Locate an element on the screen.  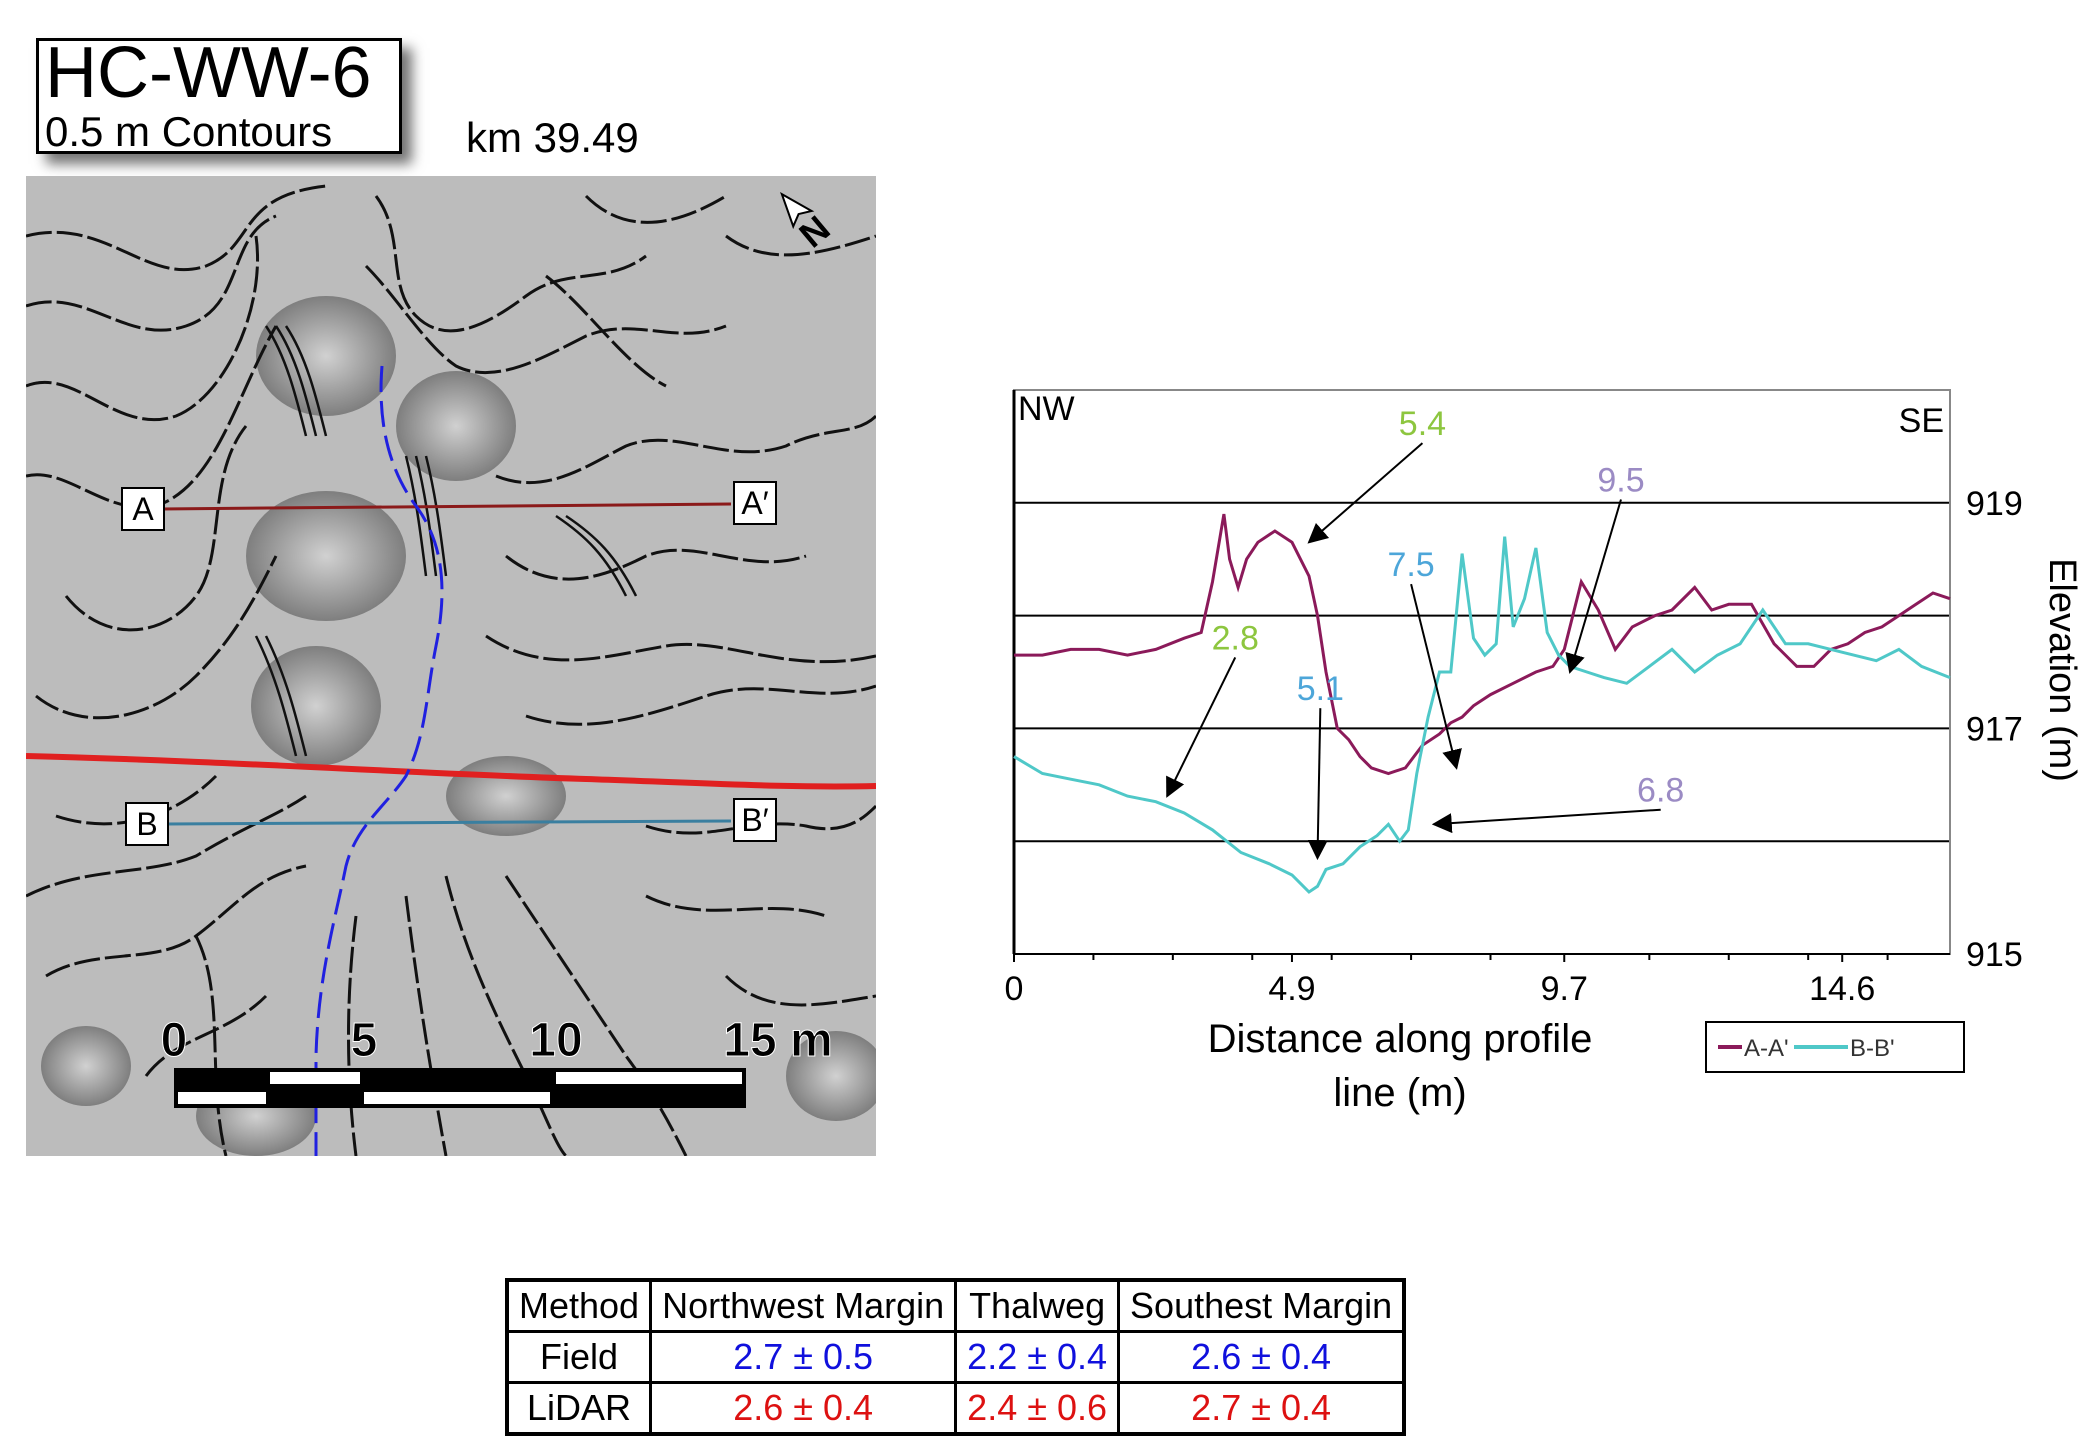
scale-label-5: 5 is located at coordinates (364, 1040).